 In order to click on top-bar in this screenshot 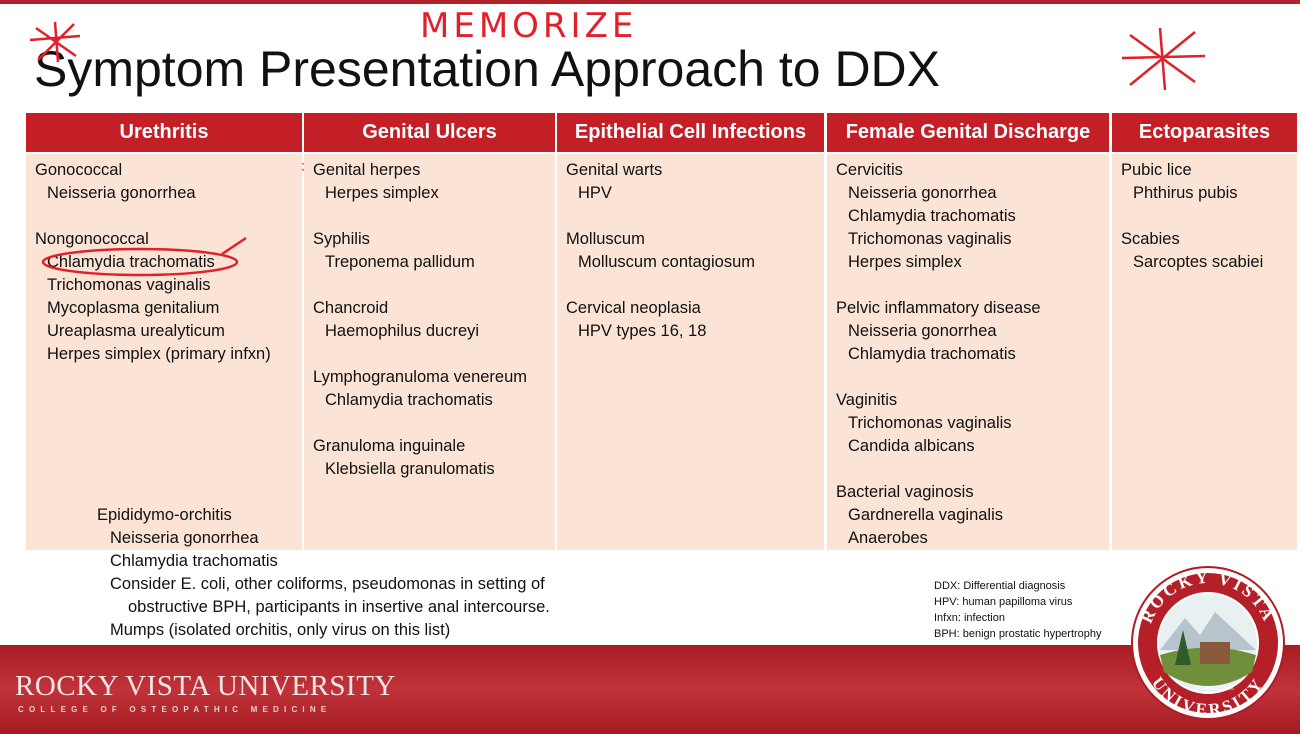, I will do `click(650, 2)`.